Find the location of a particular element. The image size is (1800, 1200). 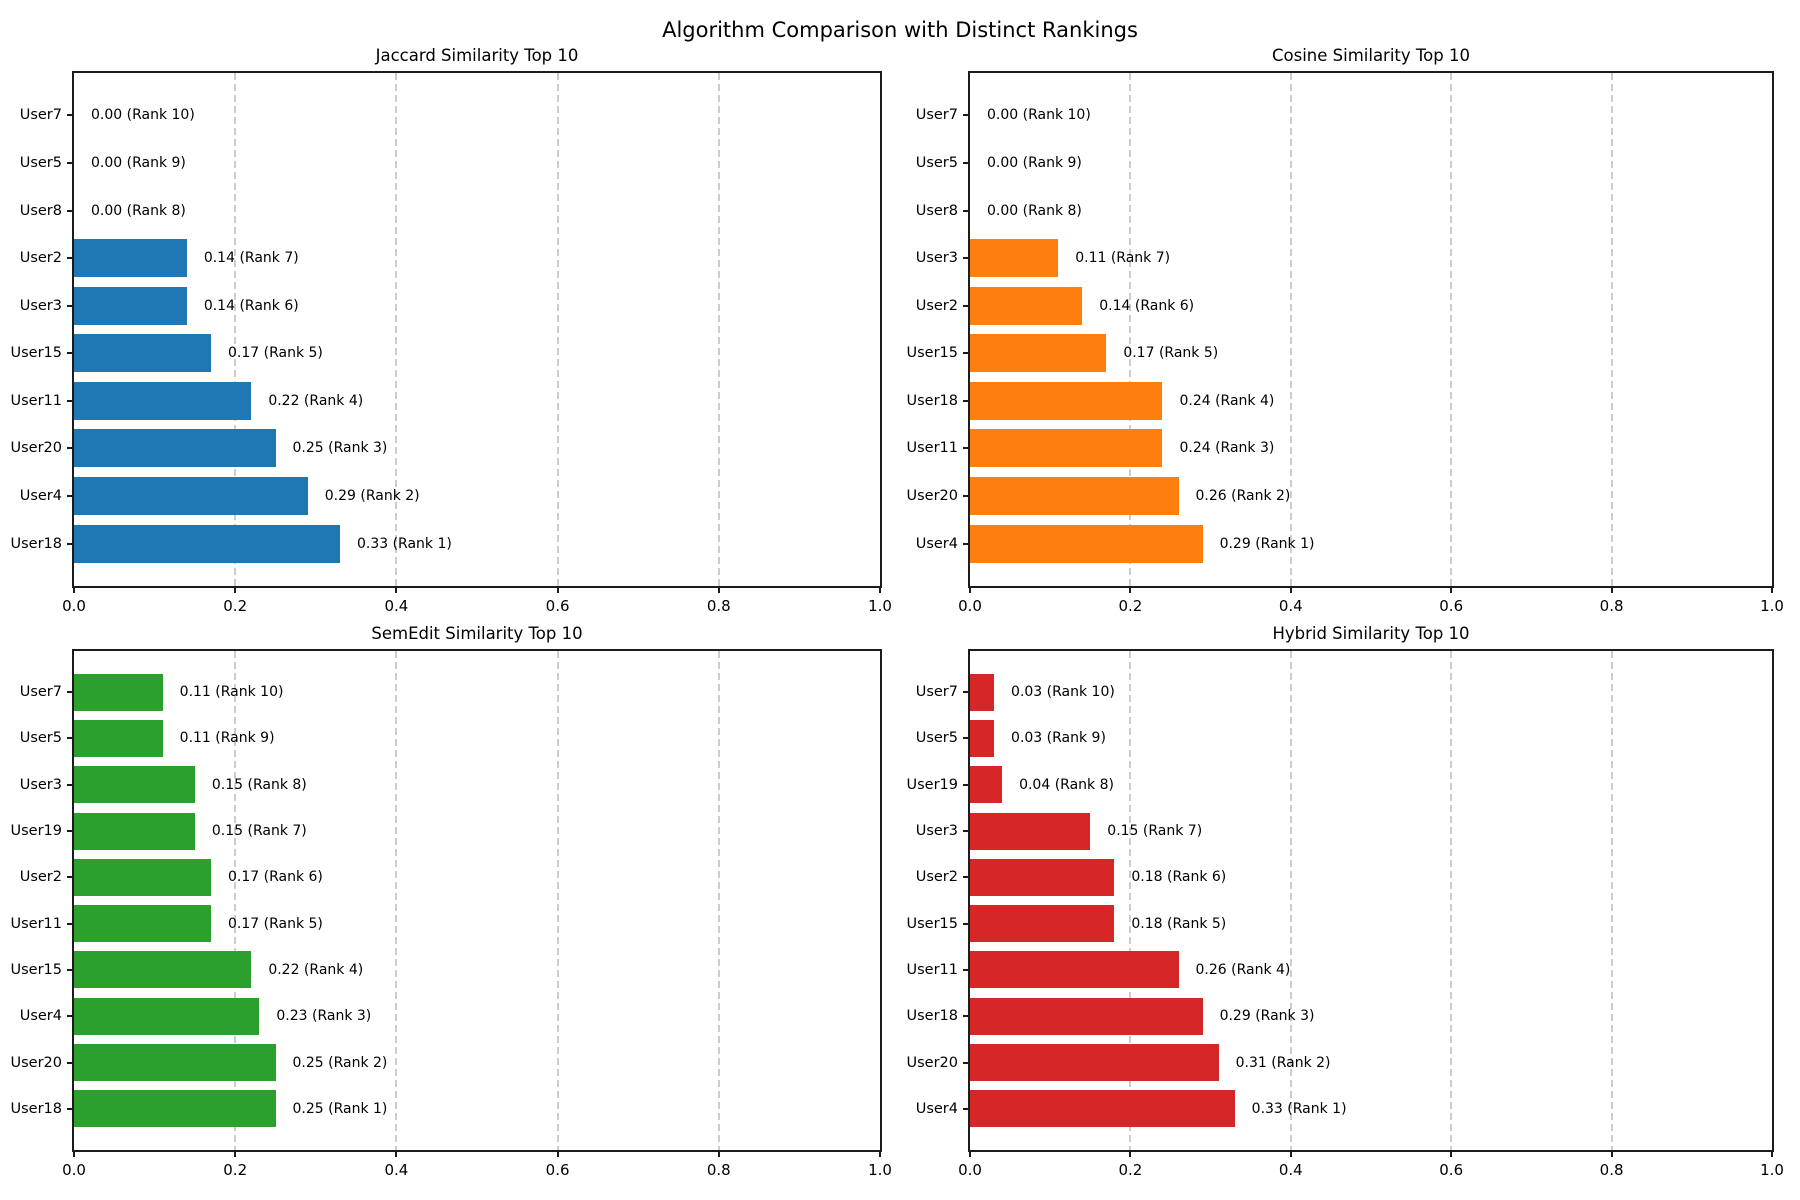

bar-value-label: 0.17 (Rank 5) is located at coordinates (275, 923).